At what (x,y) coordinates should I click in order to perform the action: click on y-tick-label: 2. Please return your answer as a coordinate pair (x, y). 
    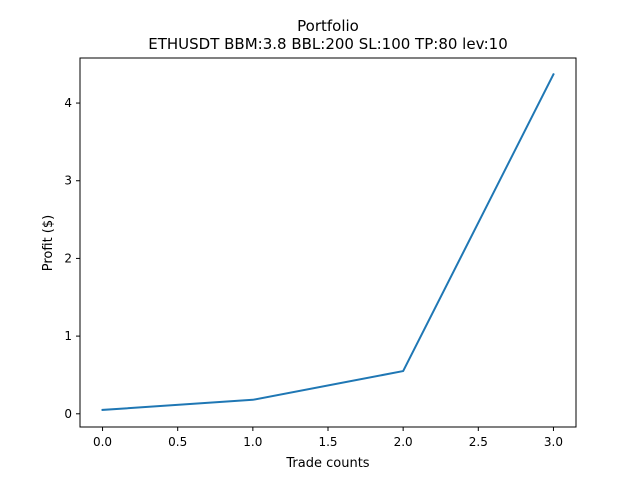
    Looking at the image, I should click on (68, 258).